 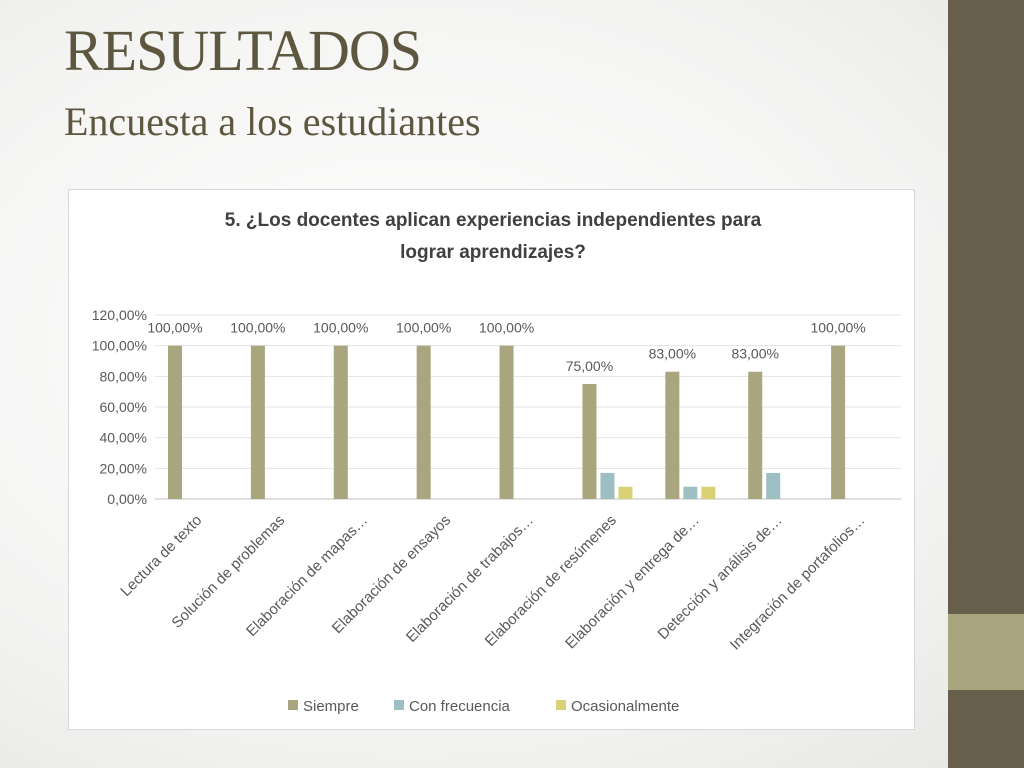 I want to click on legend-label: Con frecuencia, so click(x=460, y=706).